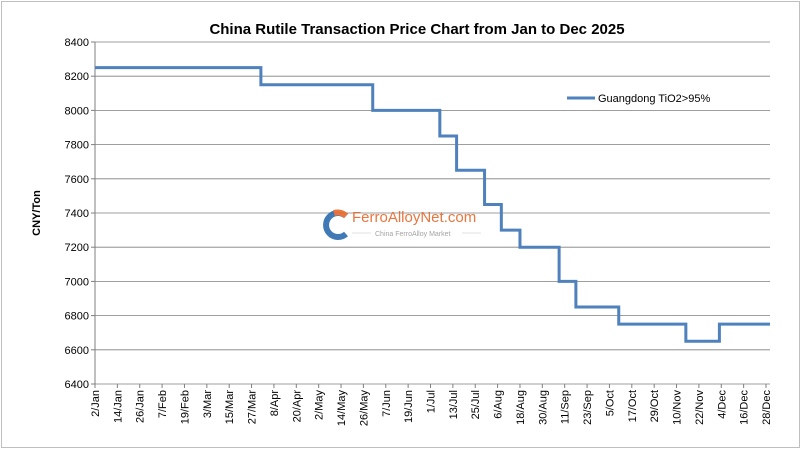 This screenshot has width=801, height=449. I want to click on x-tick-label: 15/Mar, so click(230, 407).